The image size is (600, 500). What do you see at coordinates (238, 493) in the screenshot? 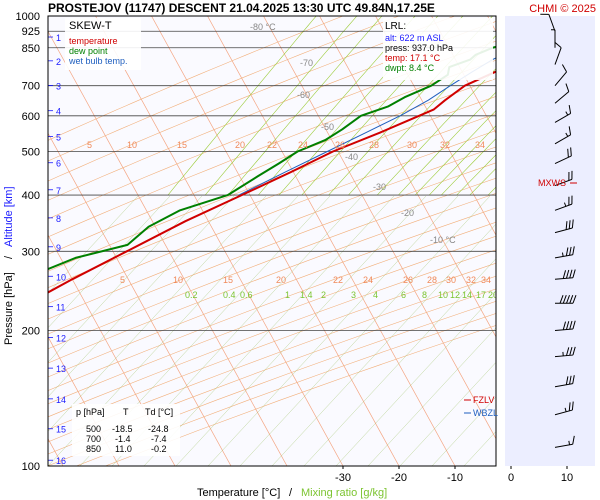
I see `x-axis-label-temp: Temperature [°C]` at bounding box center [238, 493].